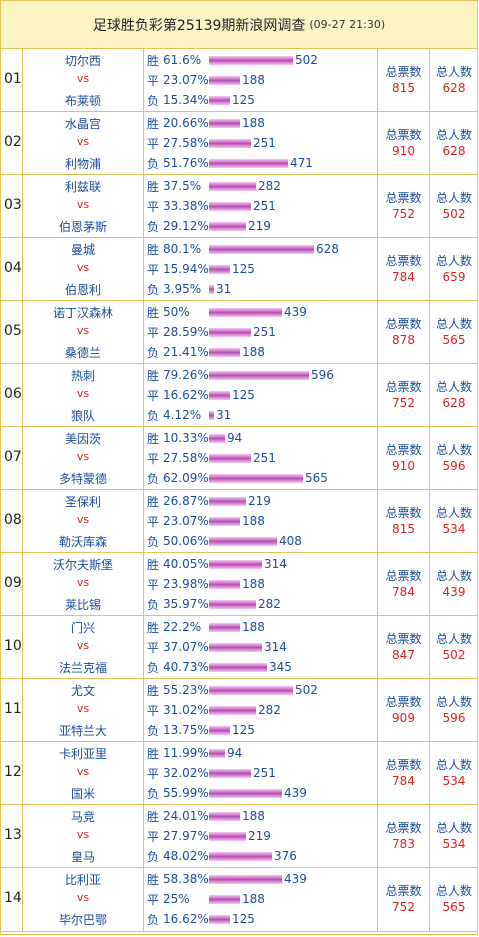  Describe the element at coordinates (82, 880) in the screenshot. I see `home-team: 比利亚` at that location.